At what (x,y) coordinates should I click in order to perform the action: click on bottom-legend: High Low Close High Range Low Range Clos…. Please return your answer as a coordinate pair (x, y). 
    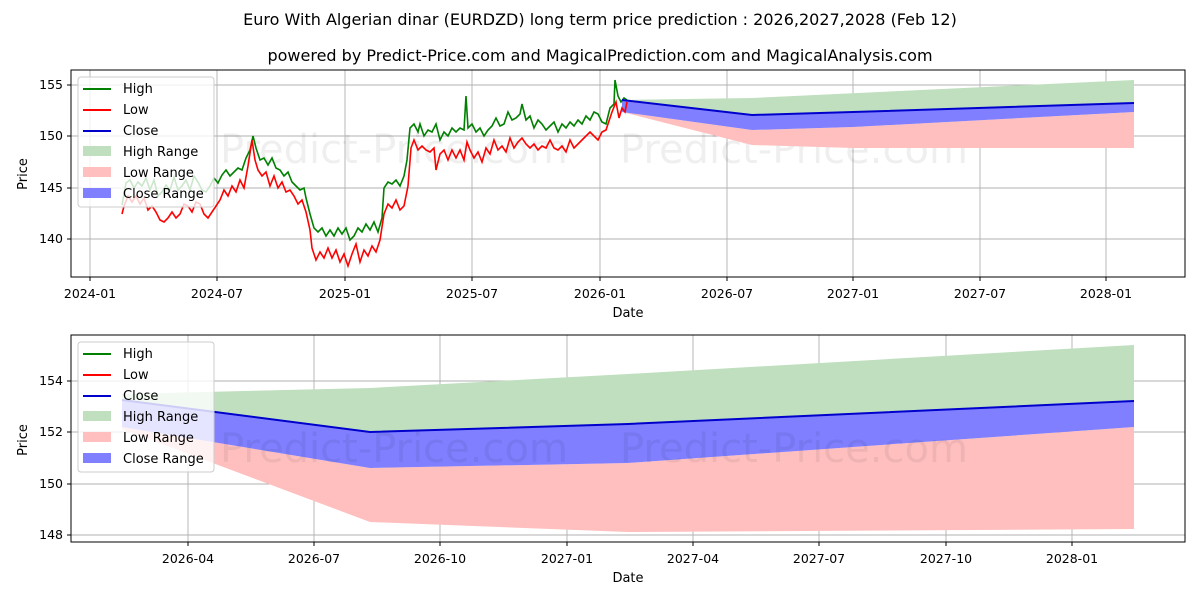
    Looking at the image, I should click on (146, 407).